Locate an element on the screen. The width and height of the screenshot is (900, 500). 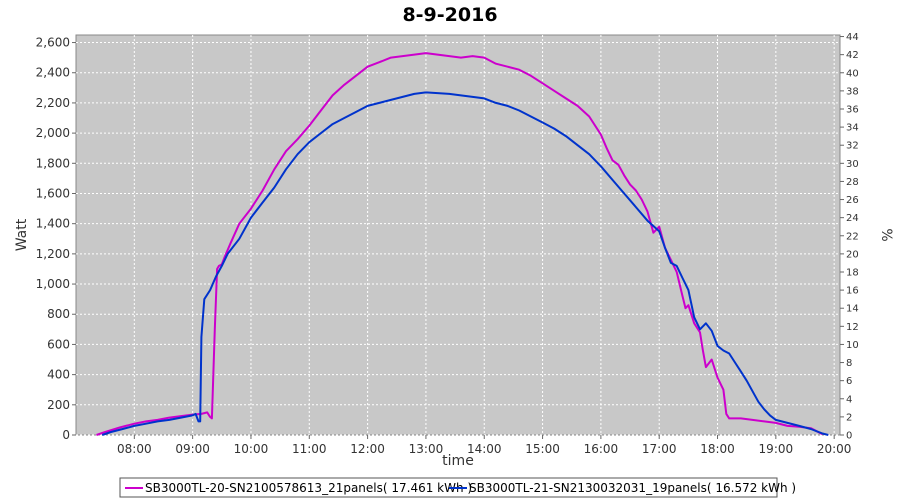
y2-tick-label: 32 is located at coordinates (852, 146).